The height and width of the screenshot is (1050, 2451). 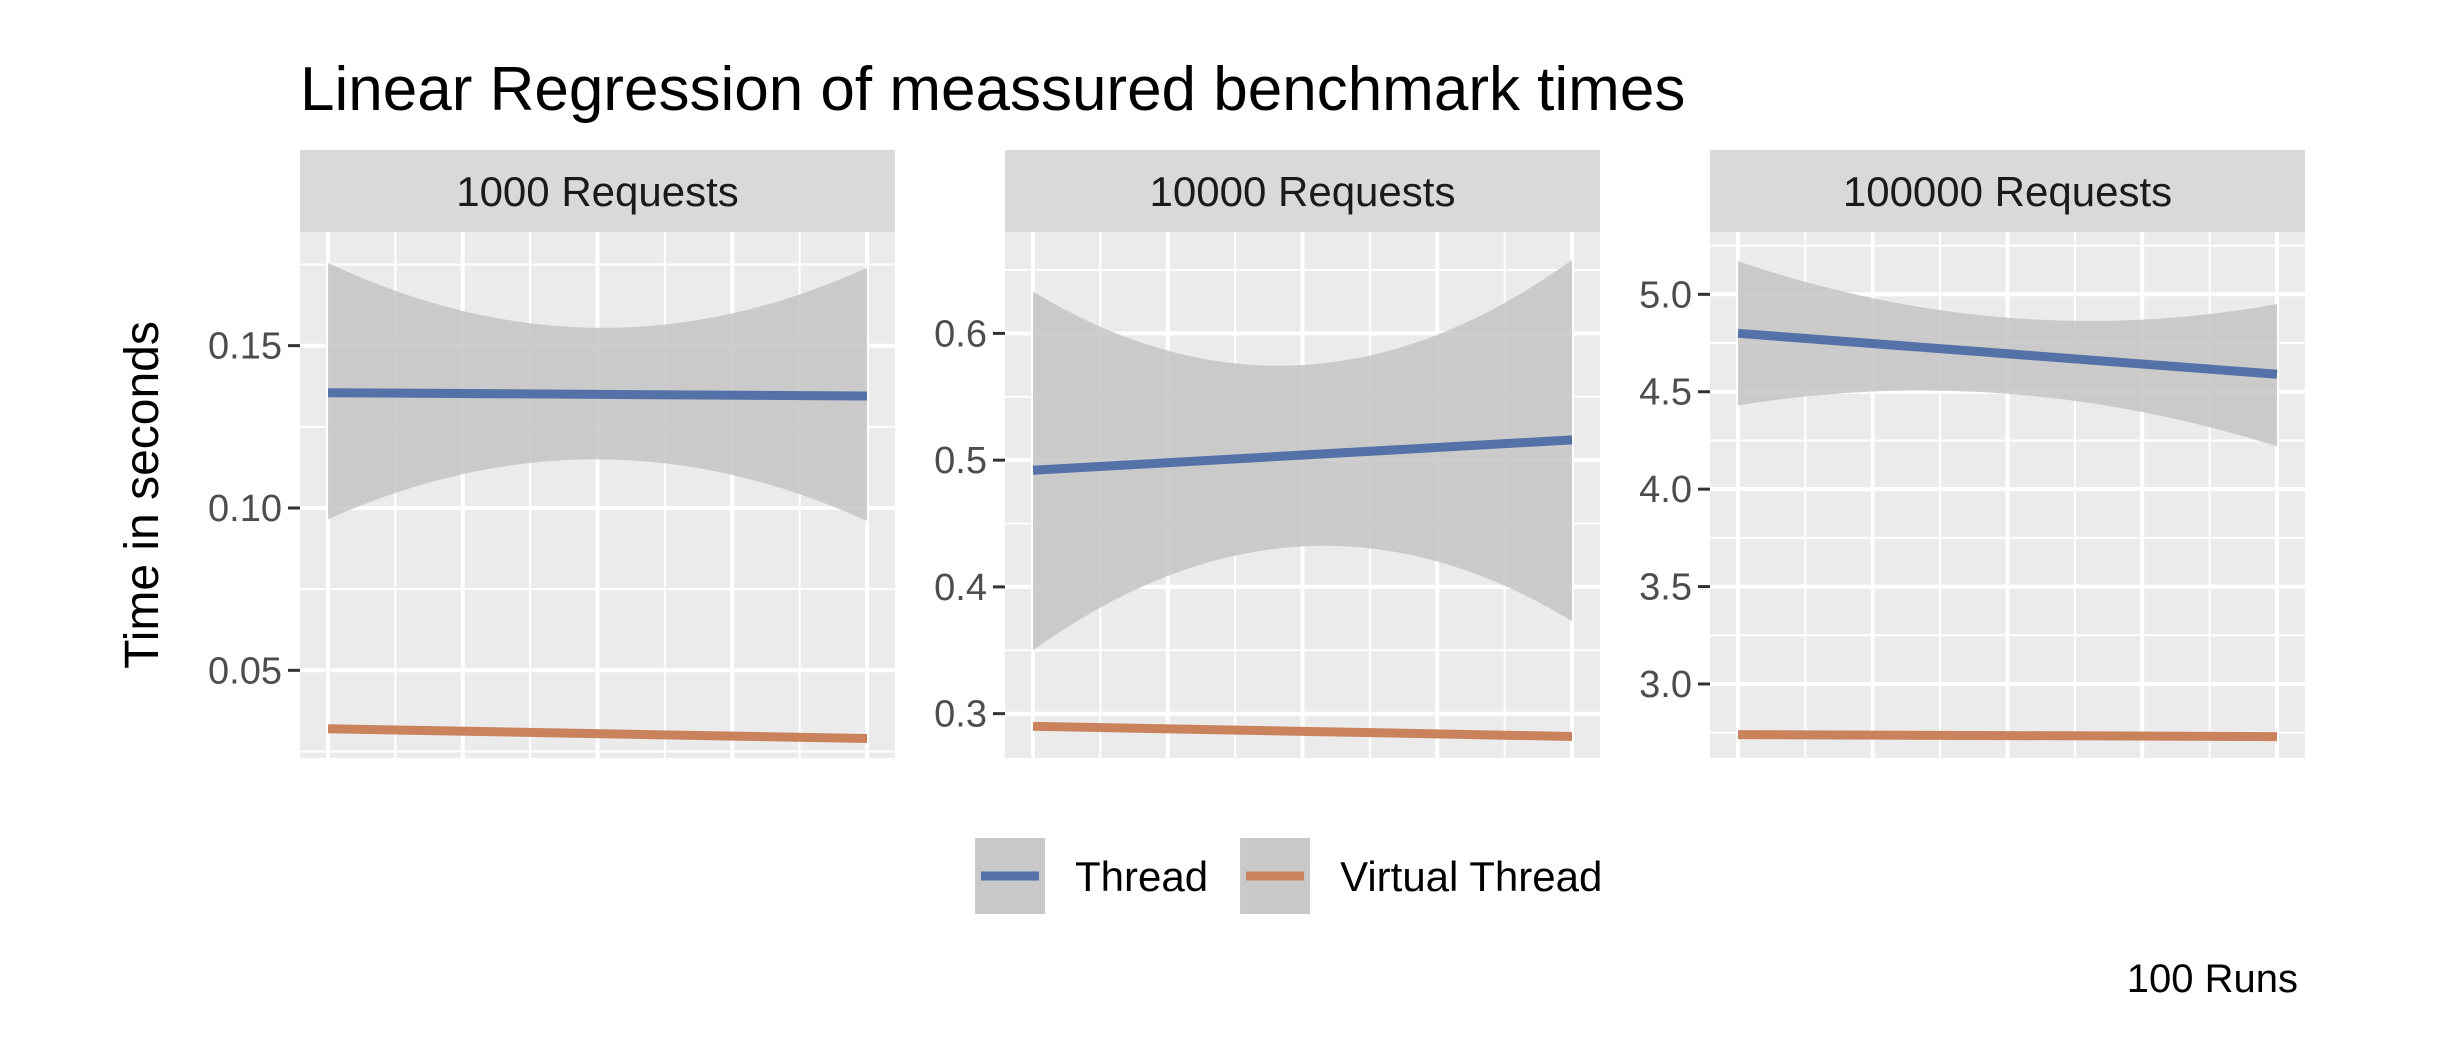 What do you see at coordinates (245, 509) in the screenshot?
I see `y-tick-label: 0.10` at bounding box center [245, 509].